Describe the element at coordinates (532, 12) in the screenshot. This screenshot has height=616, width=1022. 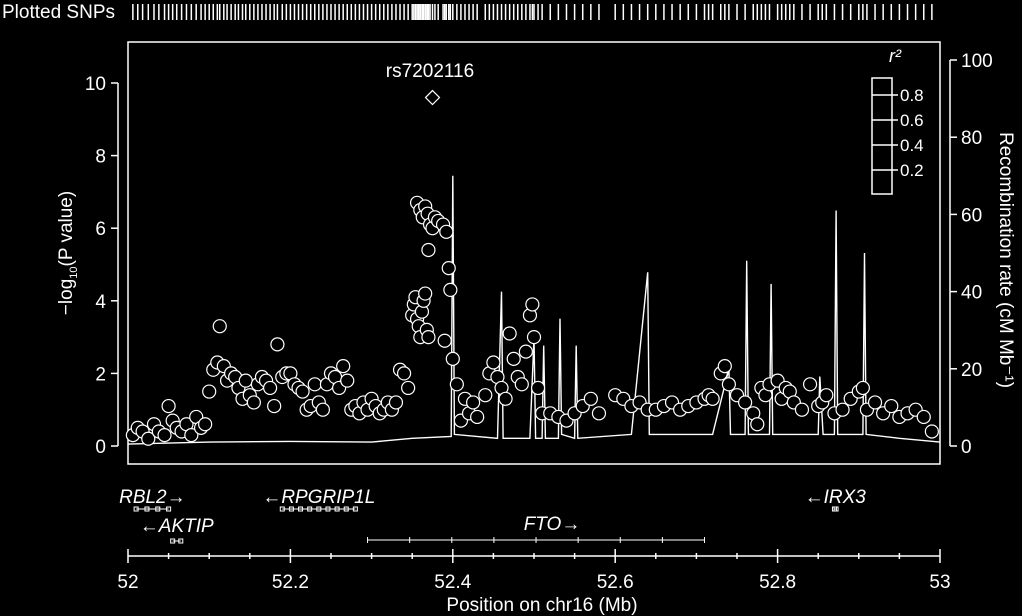
I see `plotted-snps-track` at that location.